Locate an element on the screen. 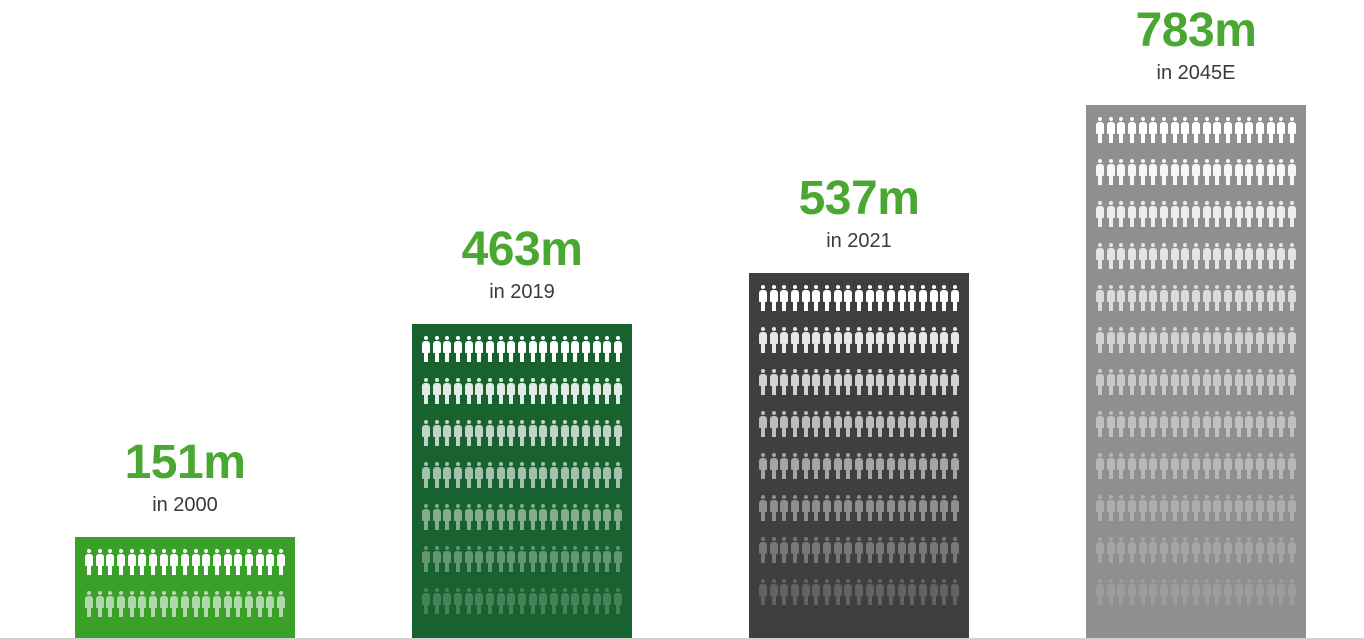  bar-value-label: 783m is located at coordinates (1196, 30).